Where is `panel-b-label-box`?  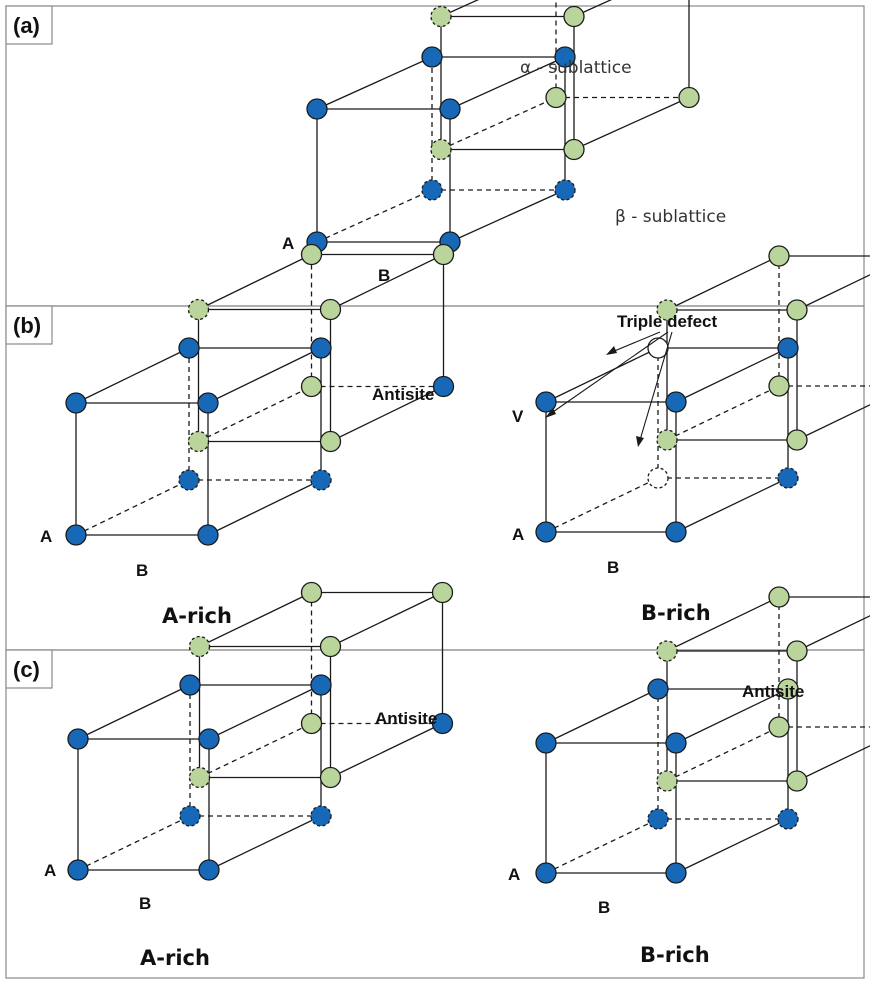 panel-b-label-box is located at coordinates (29, 325).